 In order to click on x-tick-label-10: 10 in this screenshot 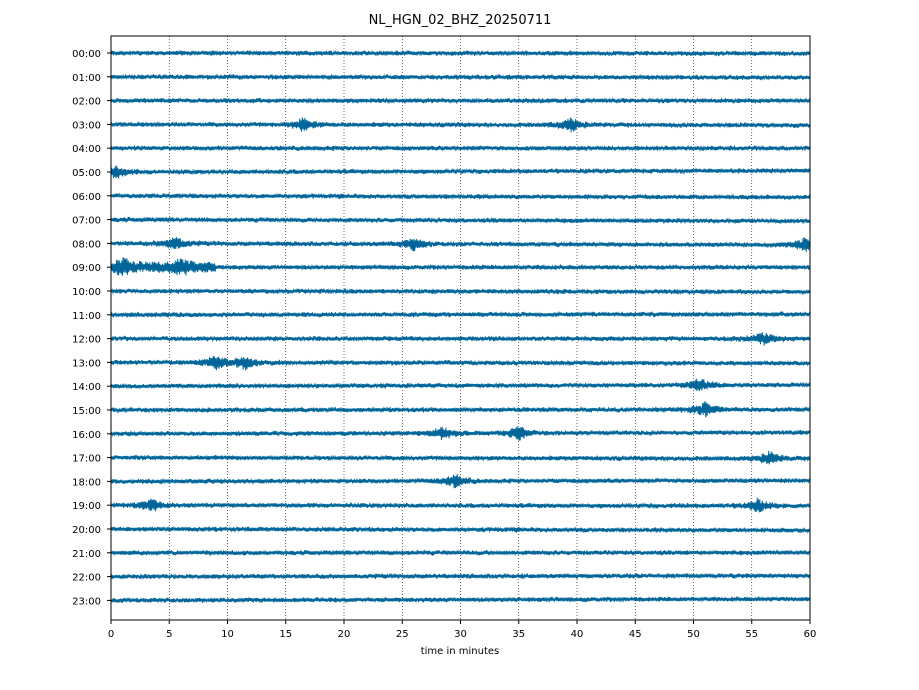, I will do `click(227, 634)`.